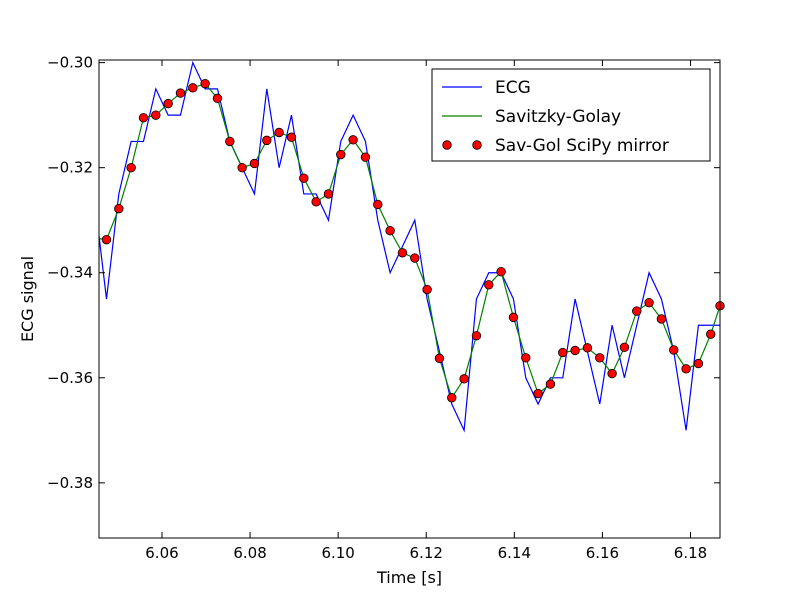  What do you see at coordinates (70, 483) in the screenshot?
I see `y-tick-label: −0.38` at bounding box center [70, 483].